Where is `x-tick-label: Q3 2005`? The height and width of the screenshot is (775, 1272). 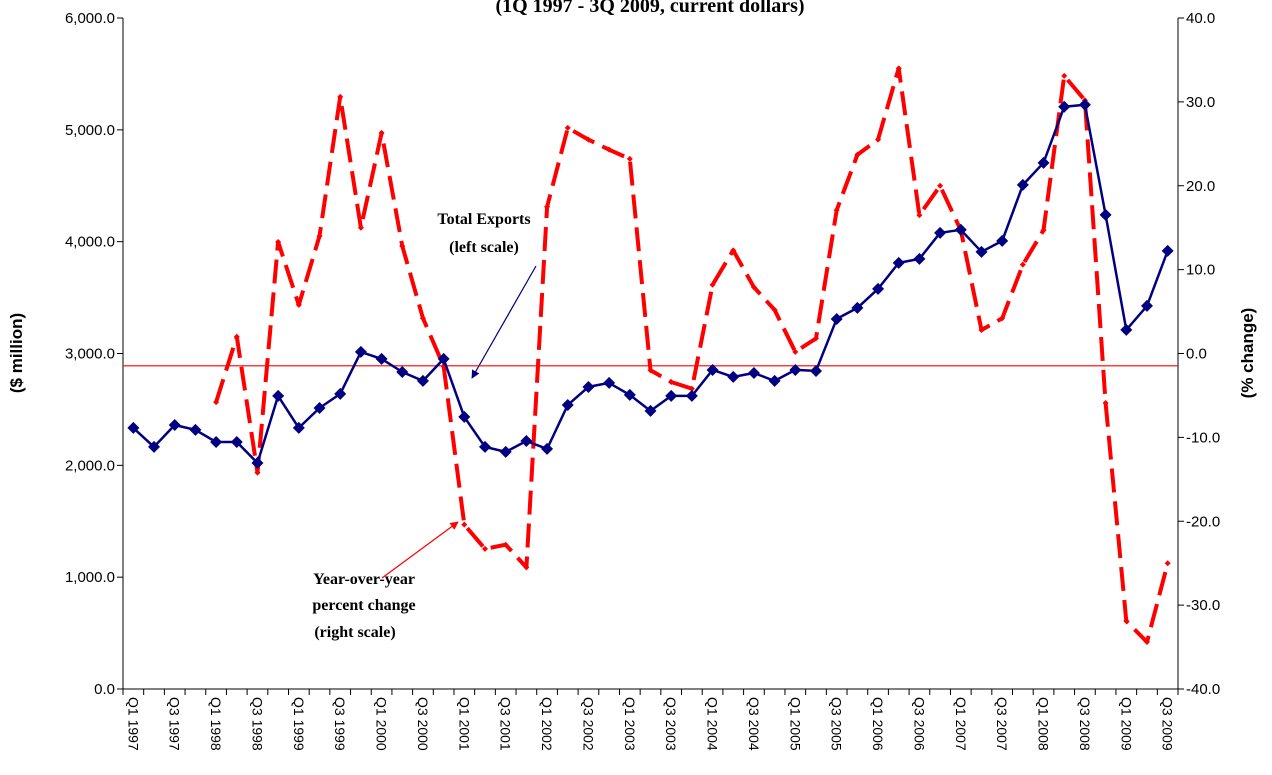 x-tick-label: Q3 2005 is located at coordinates (837, 724).